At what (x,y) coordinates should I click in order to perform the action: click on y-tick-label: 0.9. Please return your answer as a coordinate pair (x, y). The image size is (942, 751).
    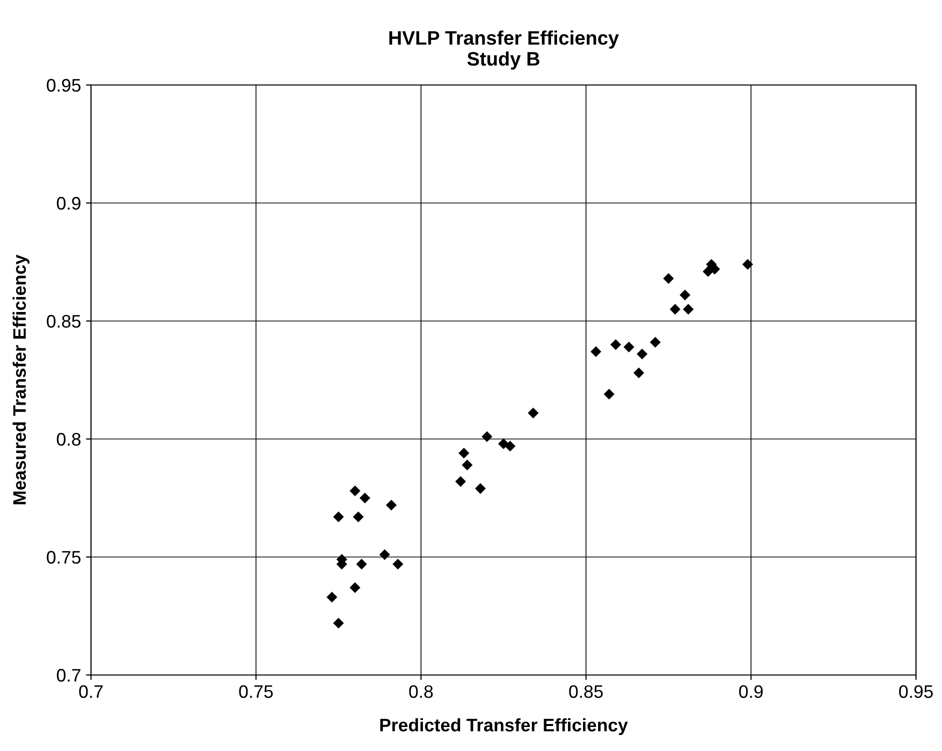
    Looking at the image, I should click on (68, 203).